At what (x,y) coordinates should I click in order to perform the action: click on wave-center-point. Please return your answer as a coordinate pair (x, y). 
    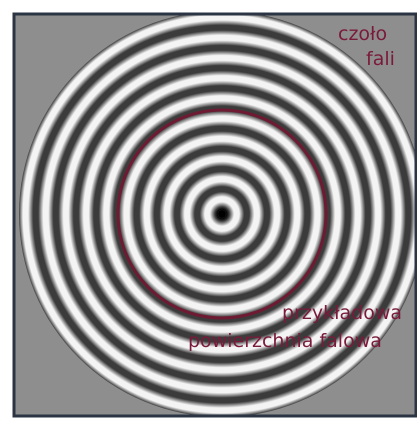
    Looking at the image, I should click on (222, 214).